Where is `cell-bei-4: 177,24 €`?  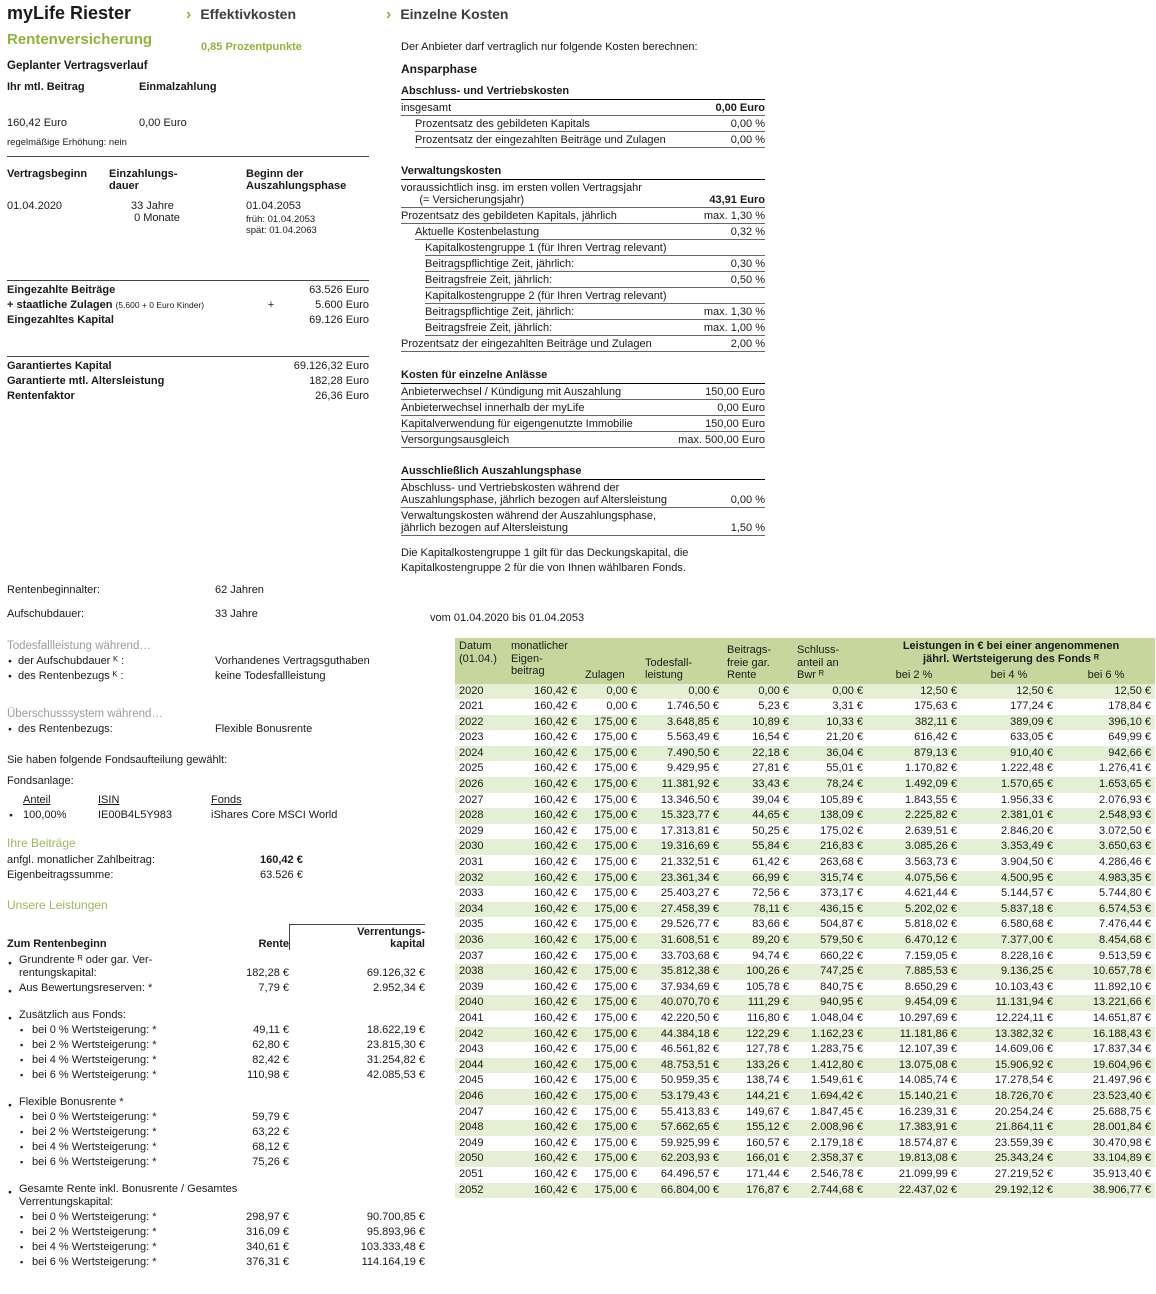
cell-bei-4: 177,24 € is located at coordinates (1031, 706).